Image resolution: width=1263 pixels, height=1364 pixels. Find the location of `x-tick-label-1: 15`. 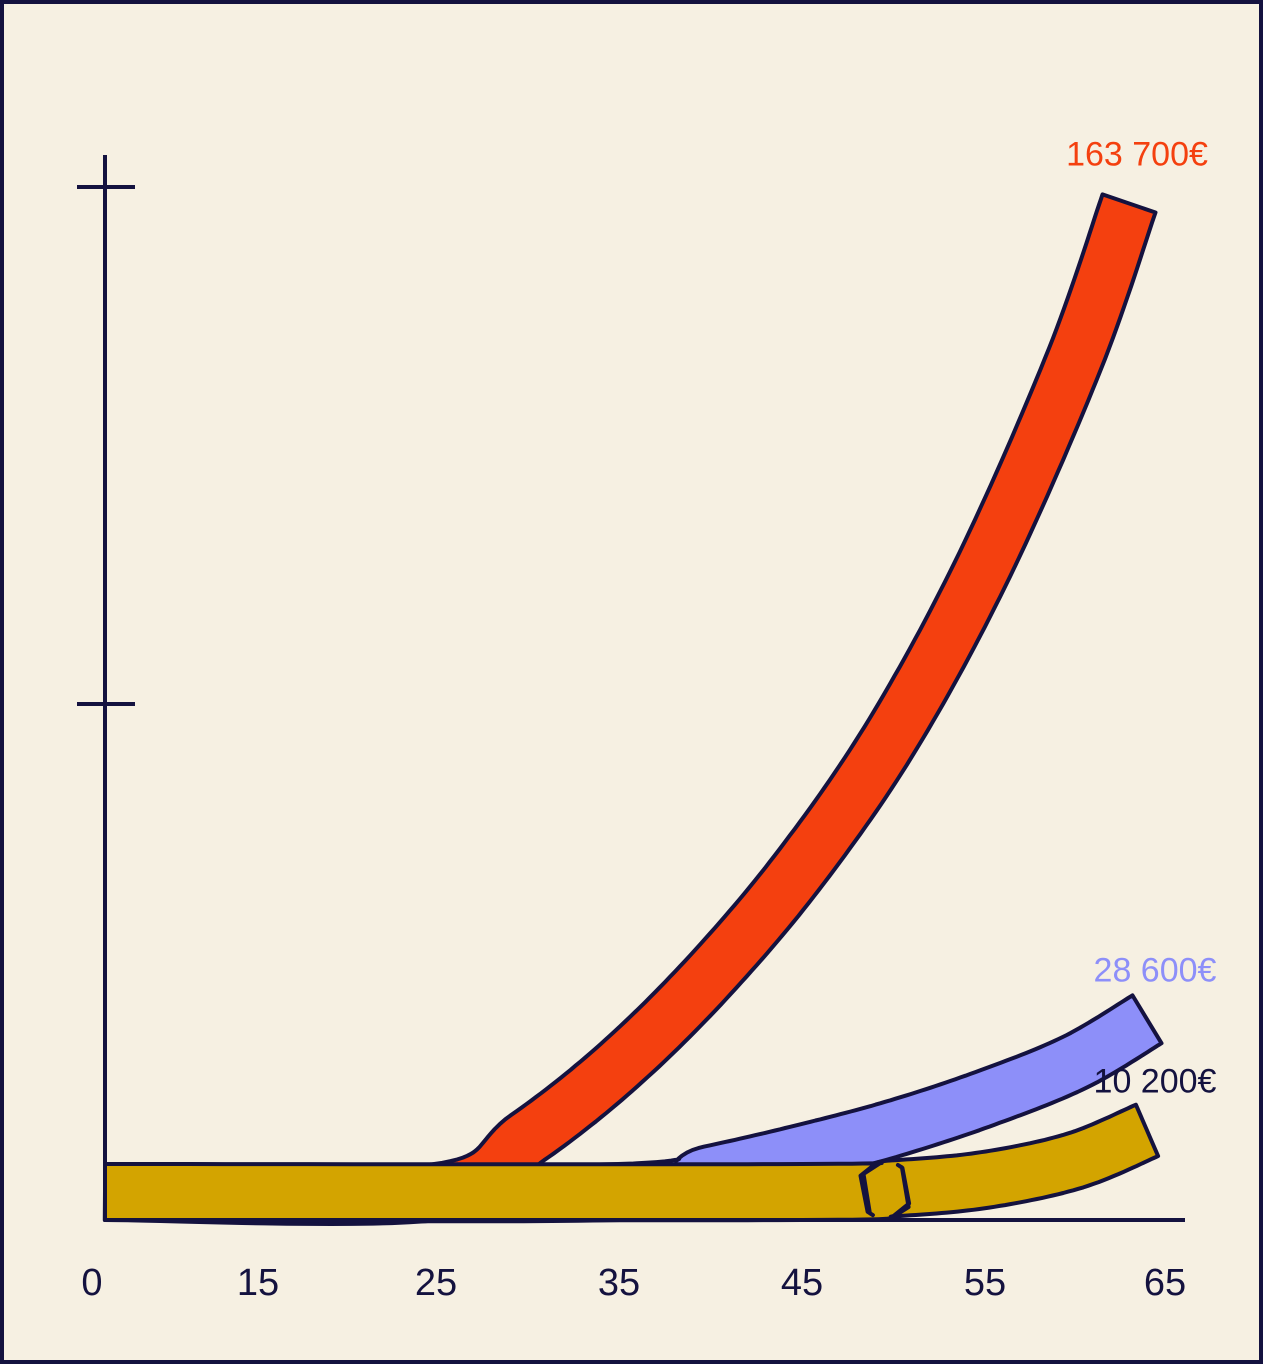

x-tick-label-1: 15 is located at coordinates (258, 1283).